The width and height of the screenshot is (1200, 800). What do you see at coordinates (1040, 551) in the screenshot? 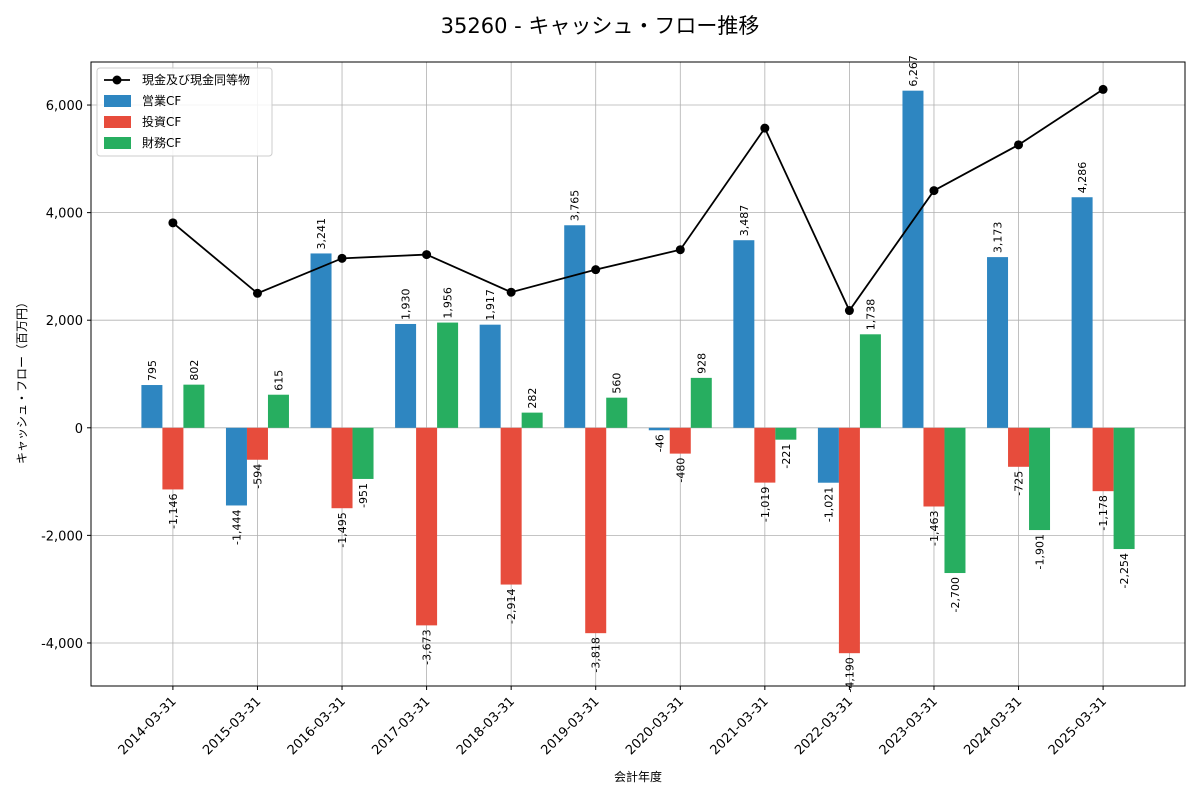
I see `bar-value-label: -1,901` at bounding box center [1040, 551].